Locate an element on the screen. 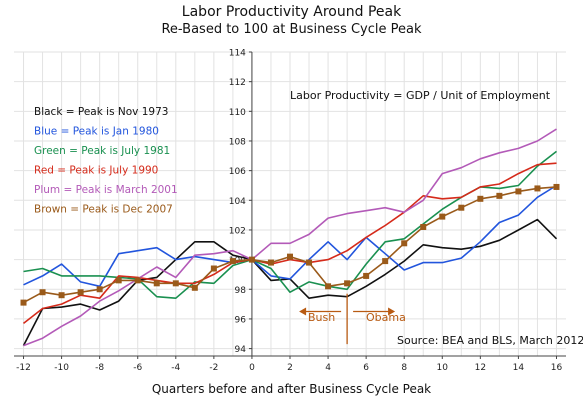  y-tick-label: 114 is located at coordinates (237, 54).